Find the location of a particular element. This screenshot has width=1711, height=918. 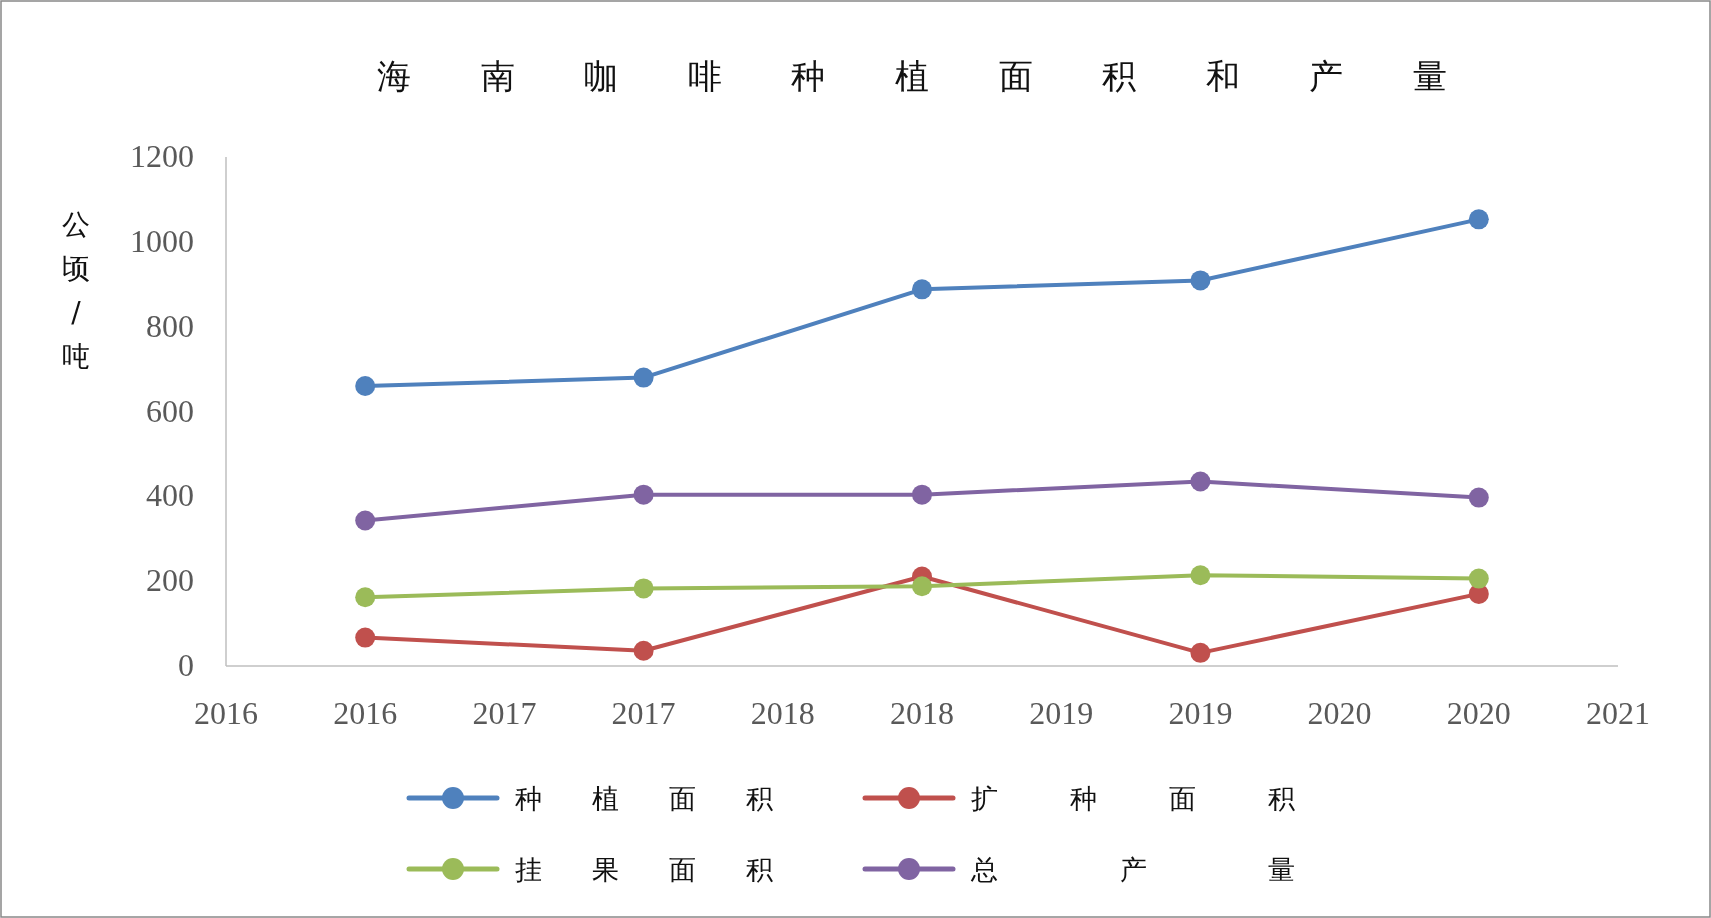

legend-label: 总产量 is located at coordinates (1132, 869).